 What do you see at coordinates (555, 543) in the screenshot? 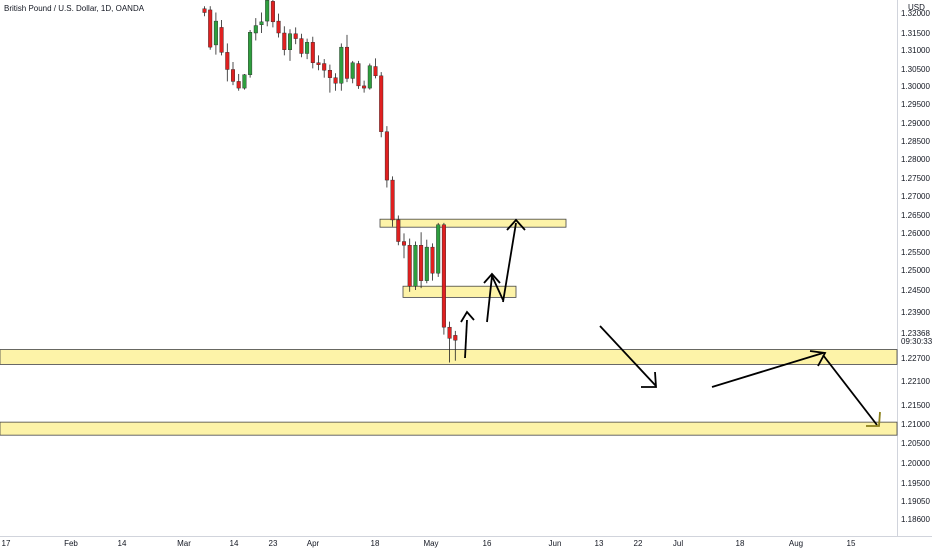
I see `time-tick-label: Jun` at bounding box center [555, 543].